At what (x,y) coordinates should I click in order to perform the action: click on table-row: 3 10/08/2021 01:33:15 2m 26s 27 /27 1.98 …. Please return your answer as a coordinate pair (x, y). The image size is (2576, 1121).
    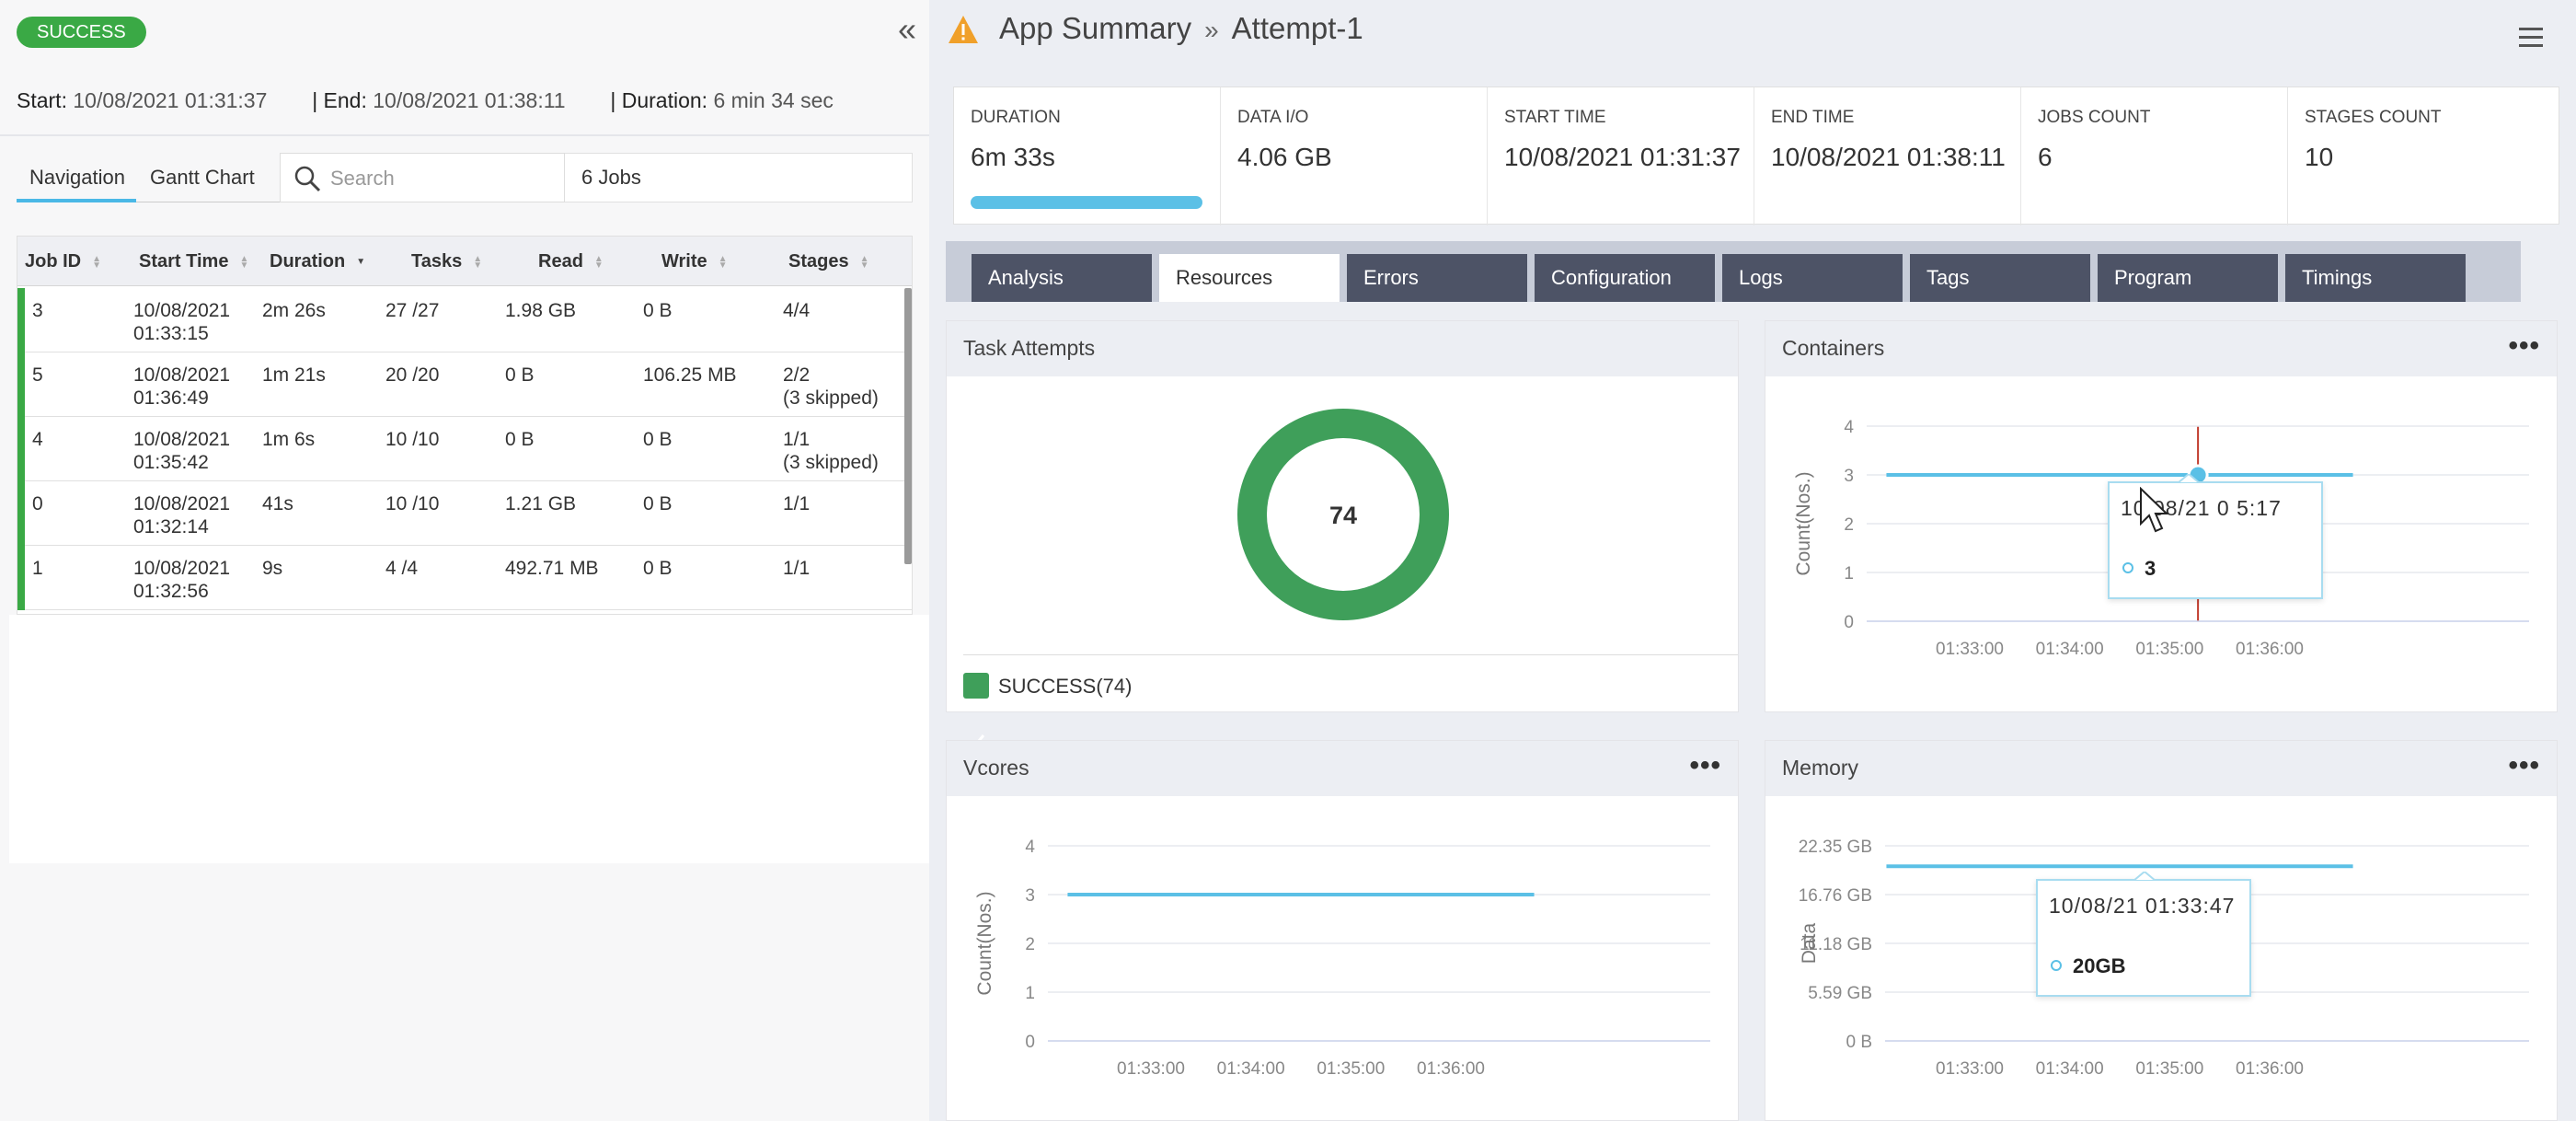
    Looking at the image, I should click on (464, 320).